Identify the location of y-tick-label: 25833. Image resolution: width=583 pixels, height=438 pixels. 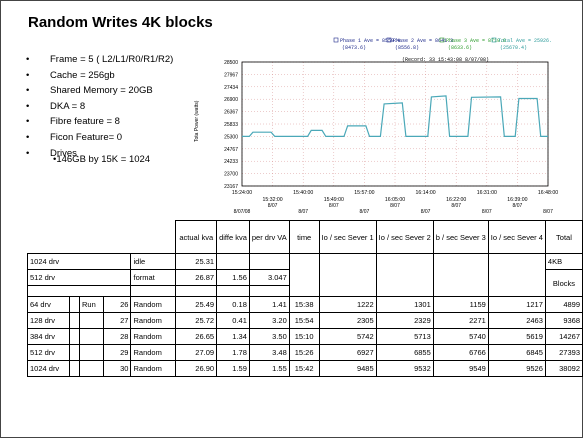
(231, 125).